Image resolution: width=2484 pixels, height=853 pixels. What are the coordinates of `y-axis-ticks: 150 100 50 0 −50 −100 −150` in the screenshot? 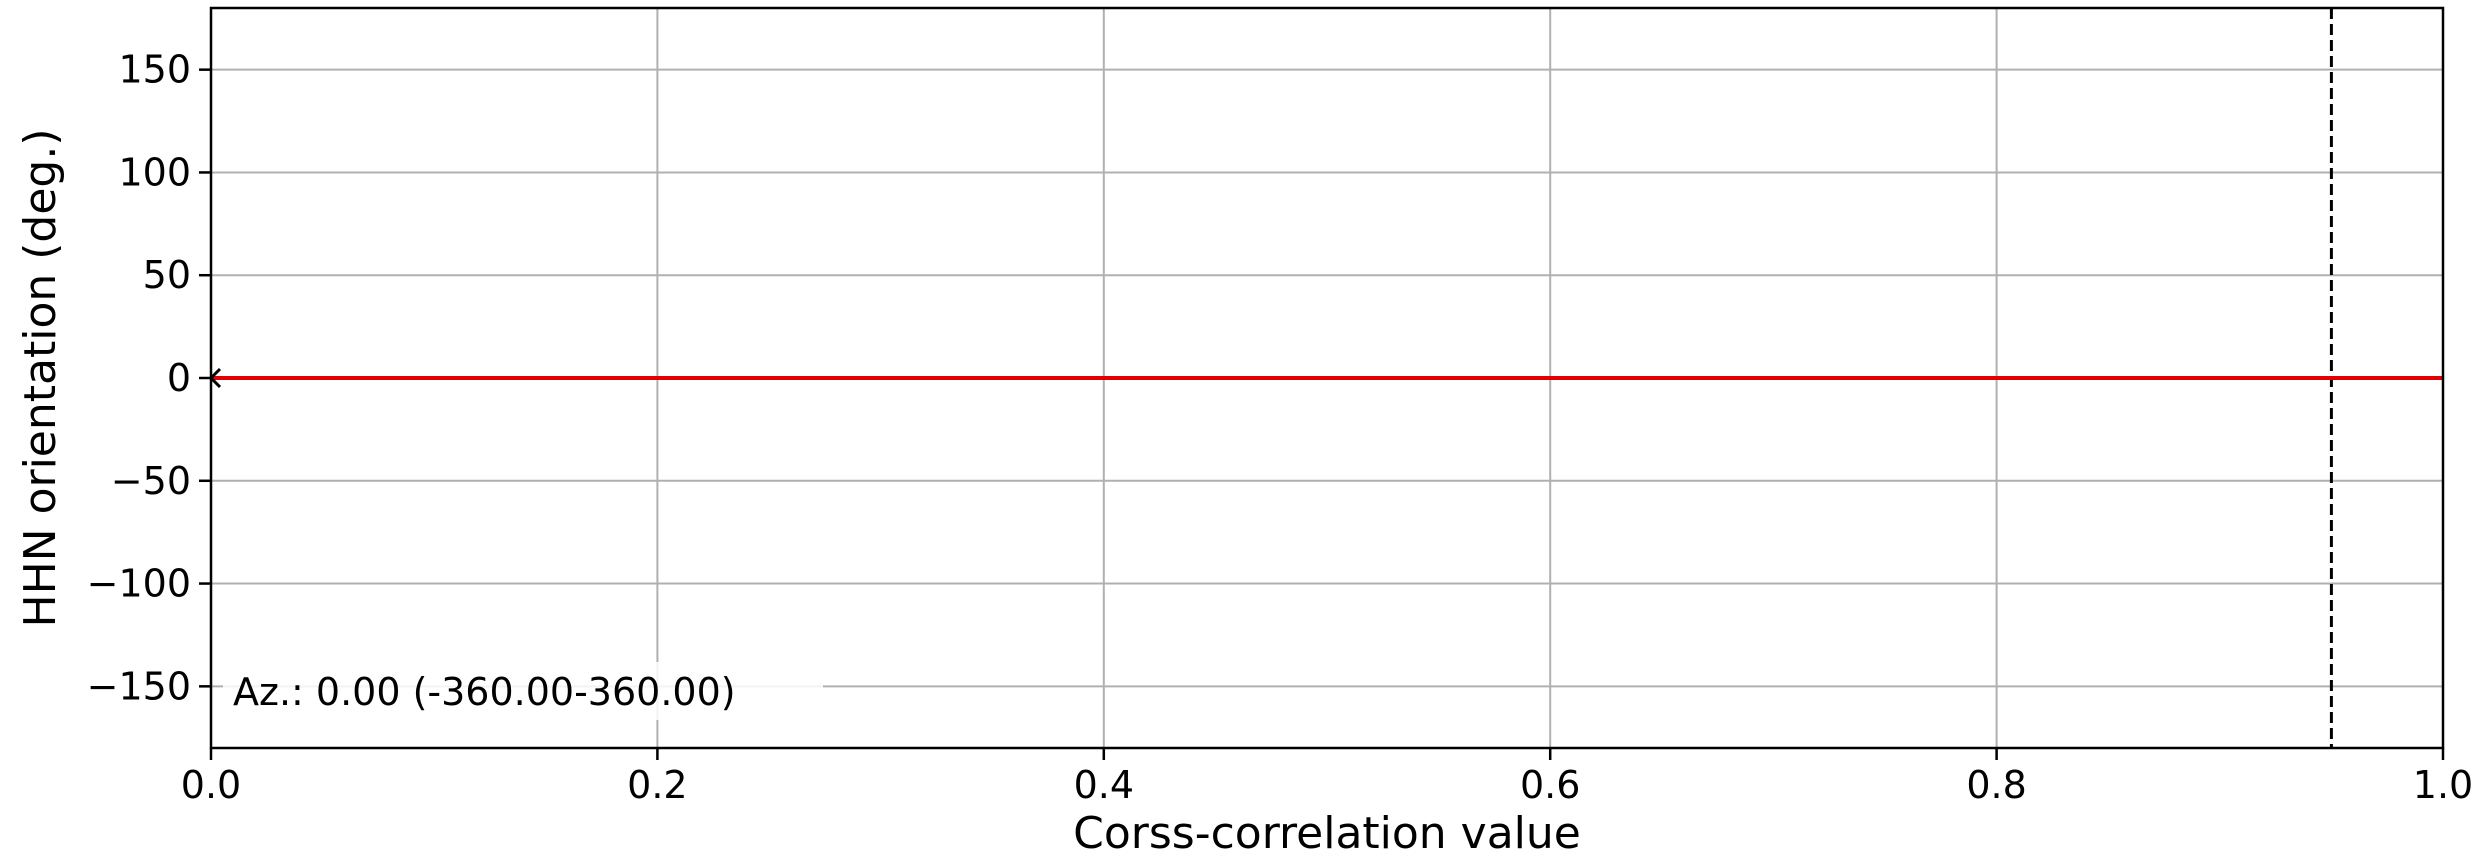 It's located at (149, 378).